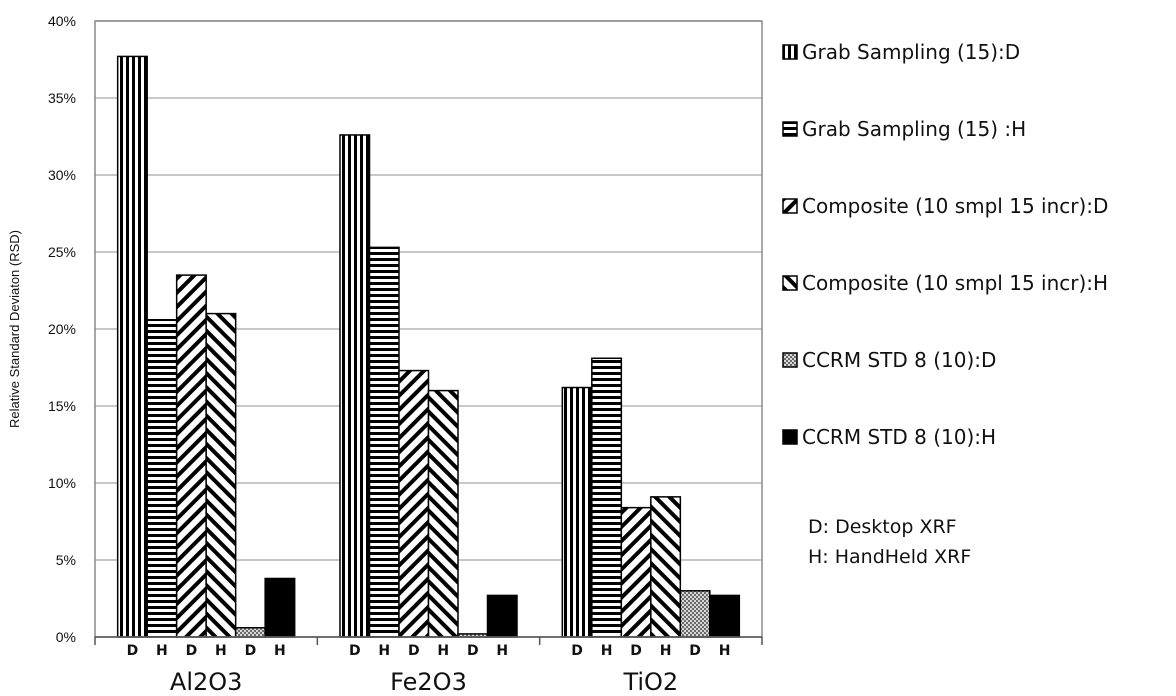 This screenshot has height=696, width=1176. I want to click on legend-item: Grab Sampling (15) :H, so click(904, 129).